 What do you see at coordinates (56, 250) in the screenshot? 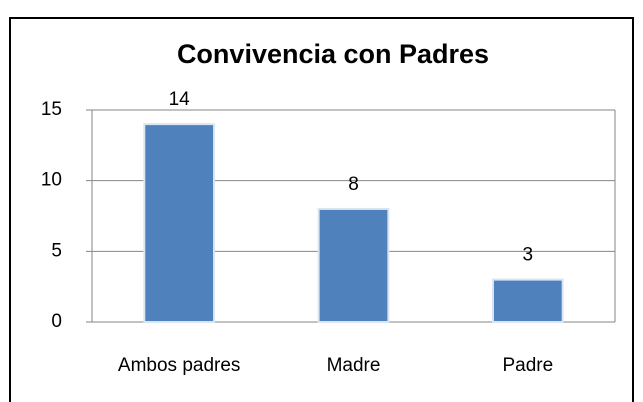
I see `y-tick-label: 5` at bounding box center [56, 250].